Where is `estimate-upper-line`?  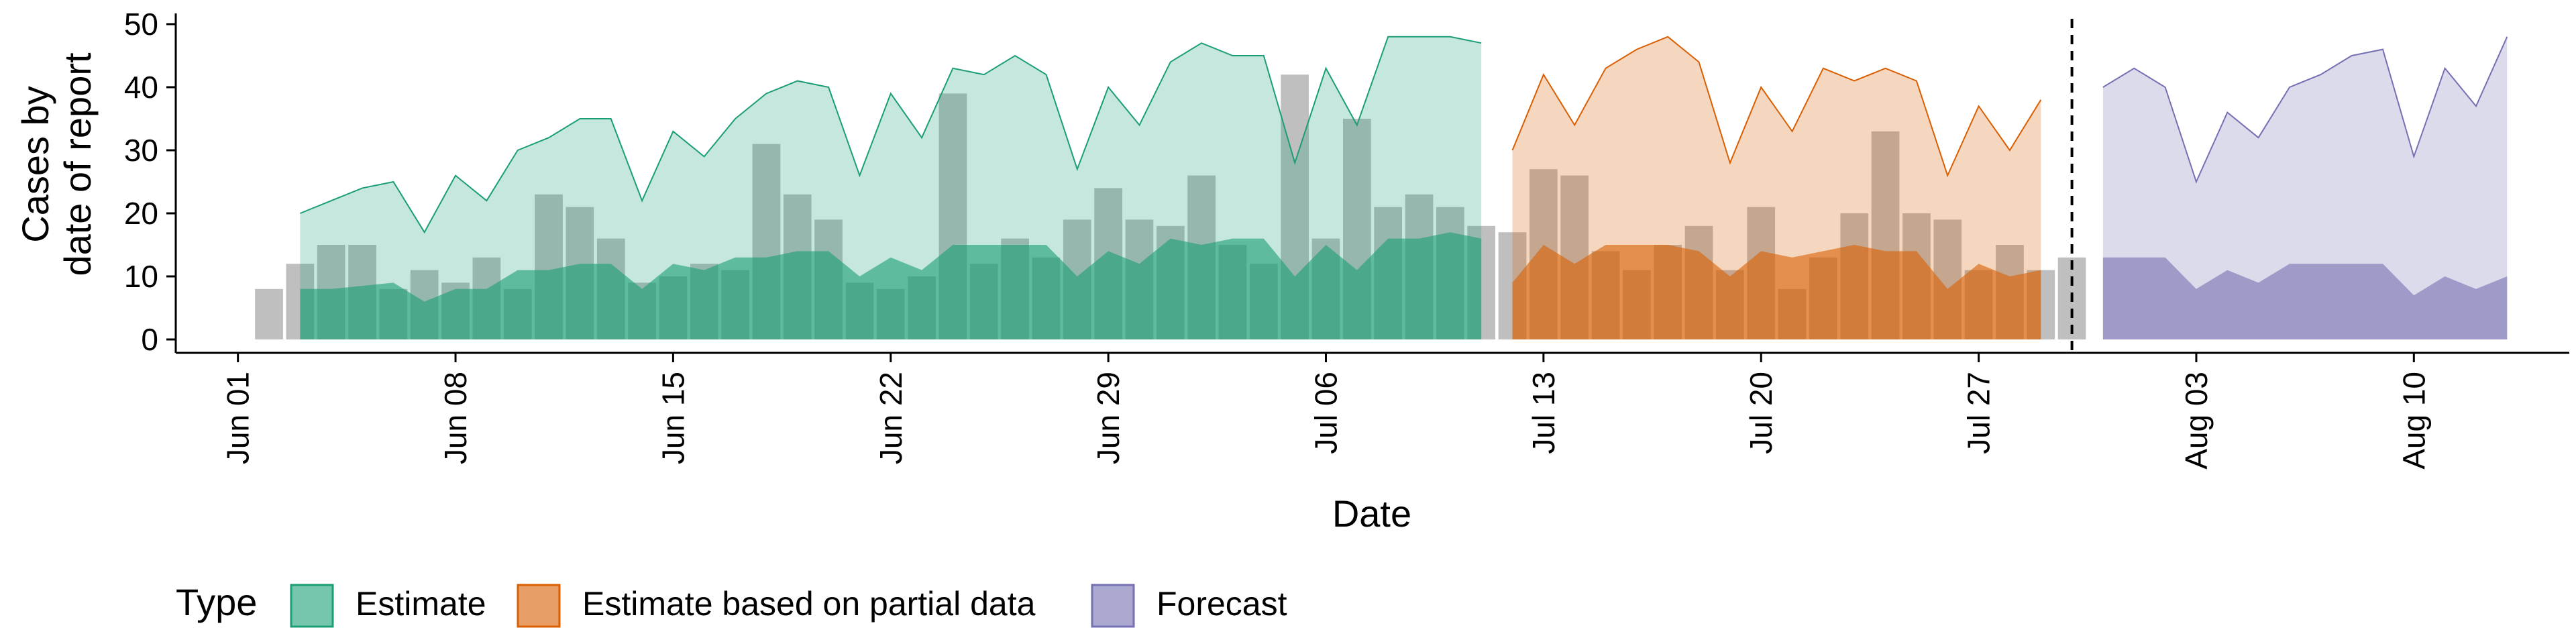 estimate-upper-line is located at coordinates (891, 135).